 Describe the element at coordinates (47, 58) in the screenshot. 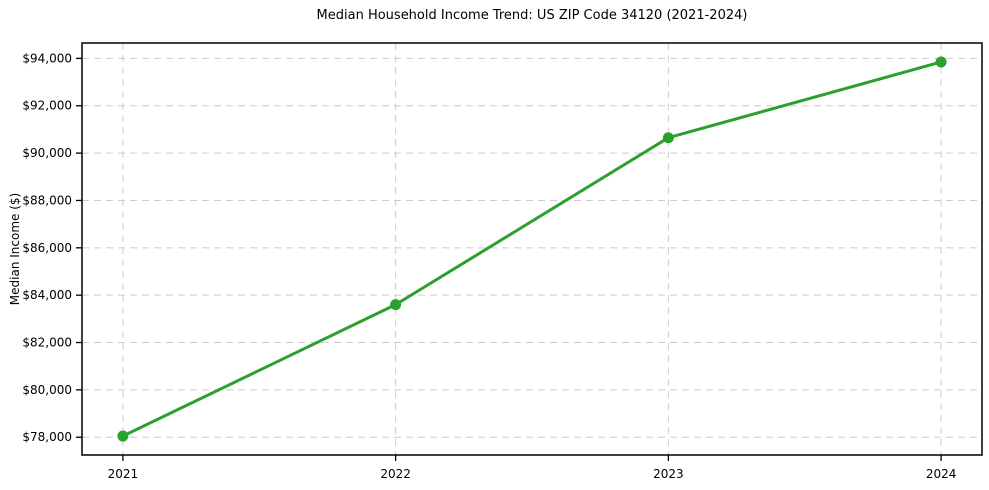

I see `y-tick-label: $94,000` at that location.